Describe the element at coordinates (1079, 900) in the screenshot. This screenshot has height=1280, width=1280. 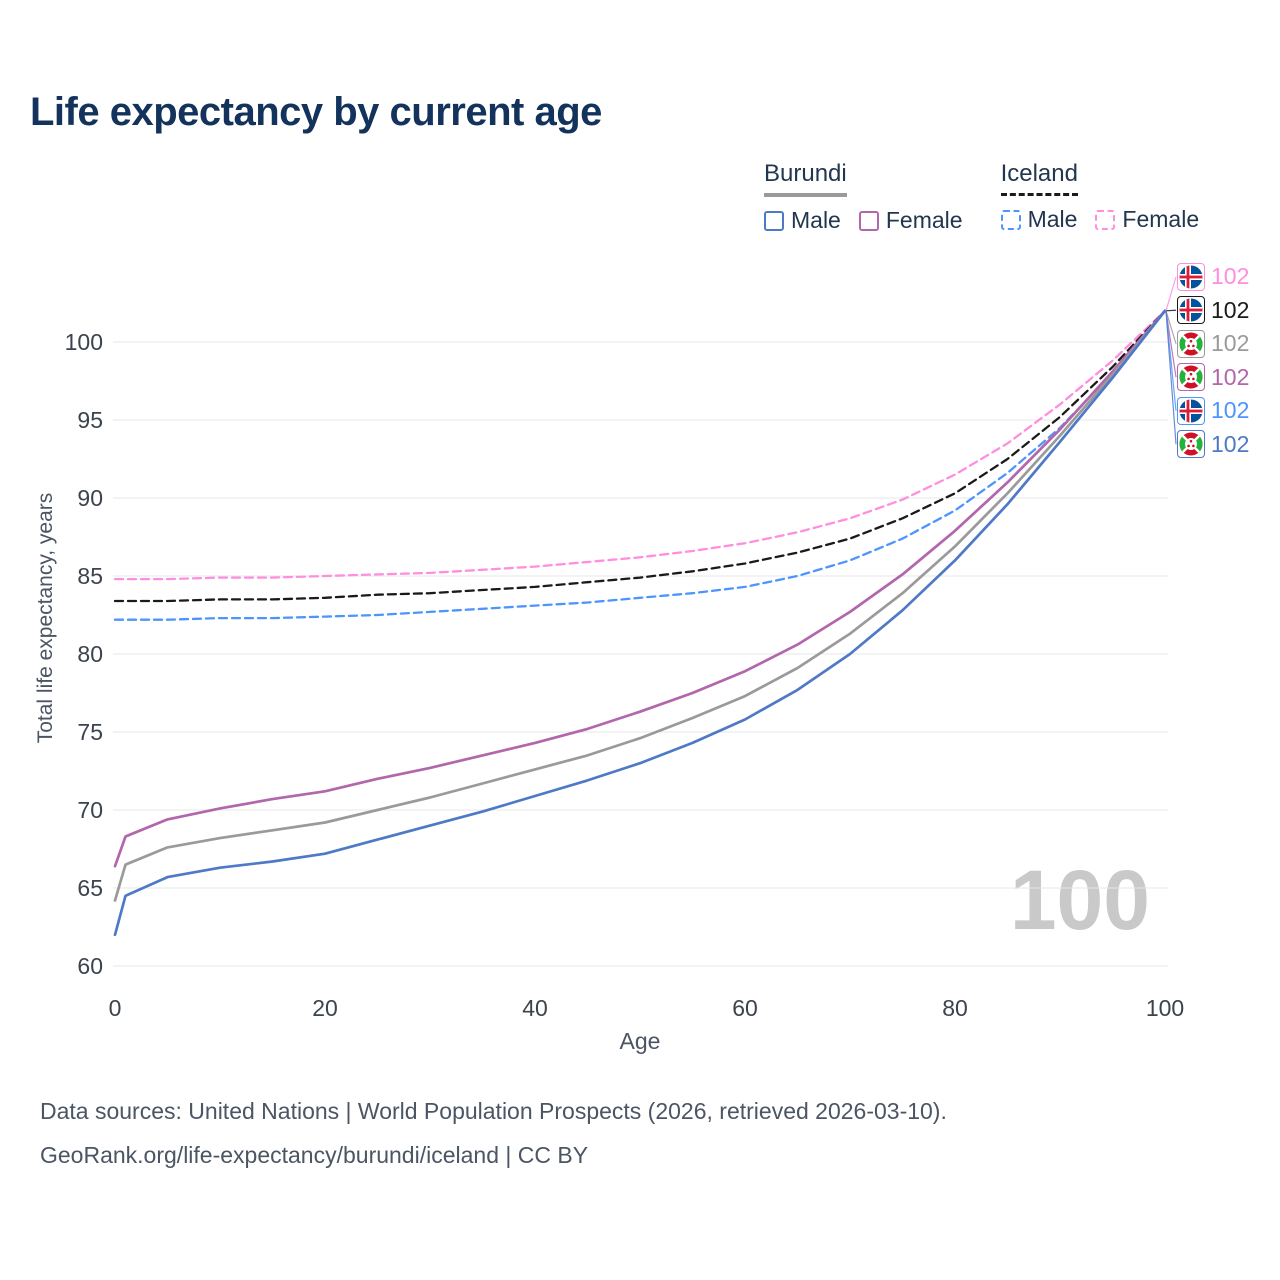
I see `current-age-watermark: 100` at that location.